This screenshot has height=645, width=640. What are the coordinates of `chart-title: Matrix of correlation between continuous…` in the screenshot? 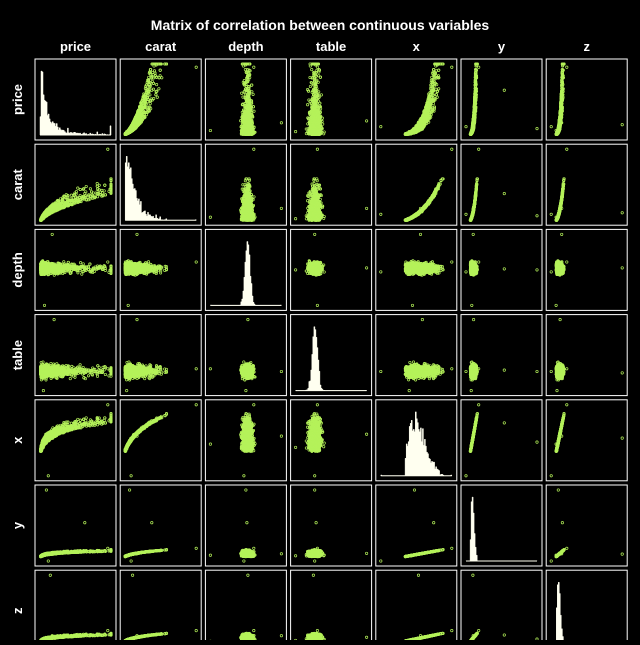 It's located at (320, 25).